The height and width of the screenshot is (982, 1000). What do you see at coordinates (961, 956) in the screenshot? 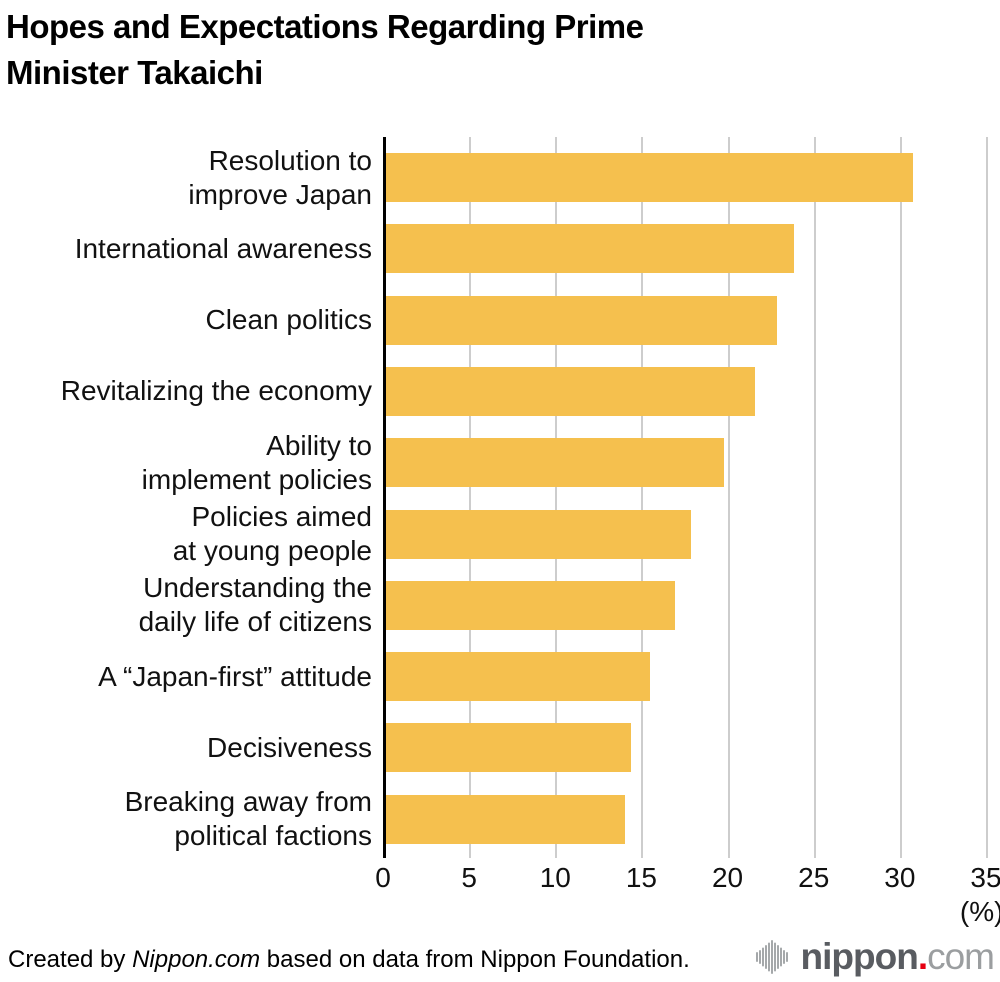
I see `logo-text-com: com` at bounding box center [961, 956].